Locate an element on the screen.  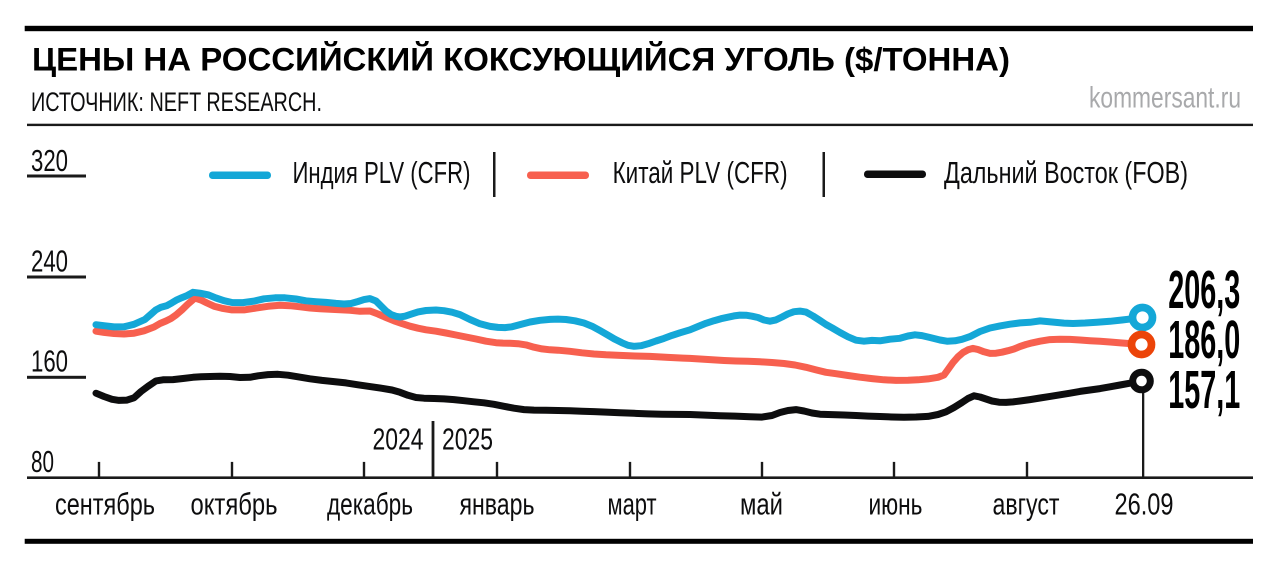
svg-text: Китай PLV (CFR) is located at coordinates (700, 172).